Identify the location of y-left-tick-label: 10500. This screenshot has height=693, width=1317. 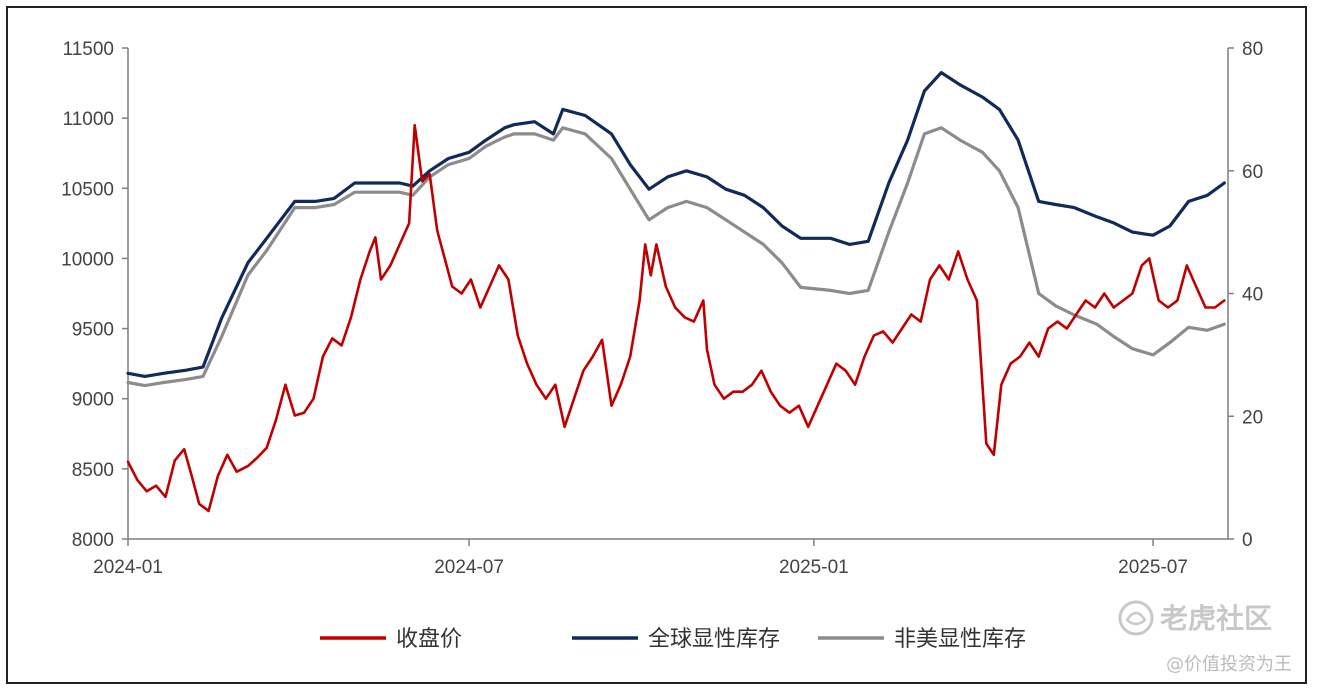
(87, 189).